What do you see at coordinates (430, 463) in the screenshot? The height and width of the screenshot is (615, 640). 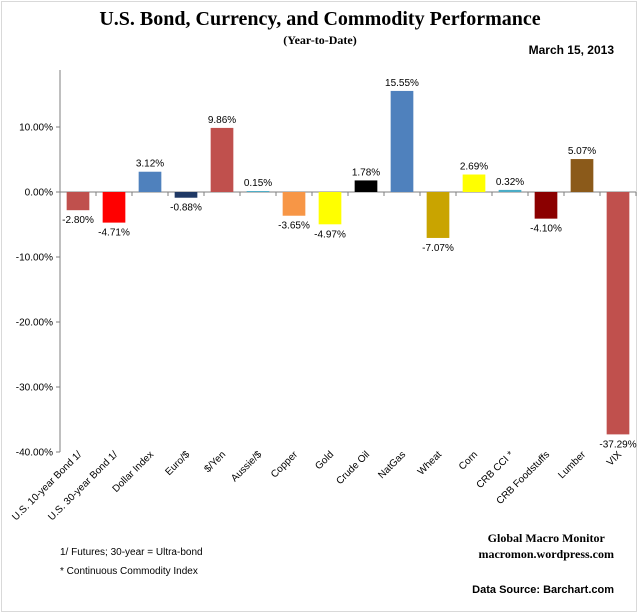 I see `category-label: Wheat` at bounding box center [430, 463].